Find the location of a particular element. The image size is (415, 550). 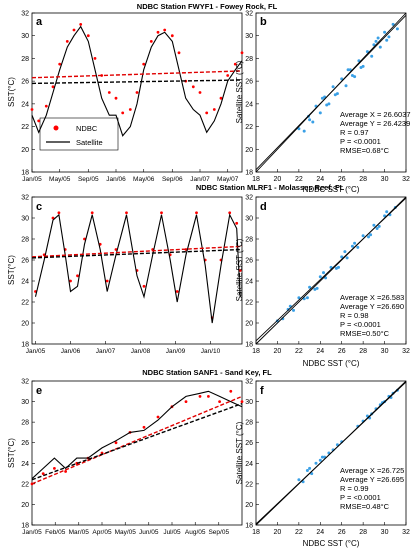

stat-average-x: Average X =26.583 is located at coordinates (372, 297).